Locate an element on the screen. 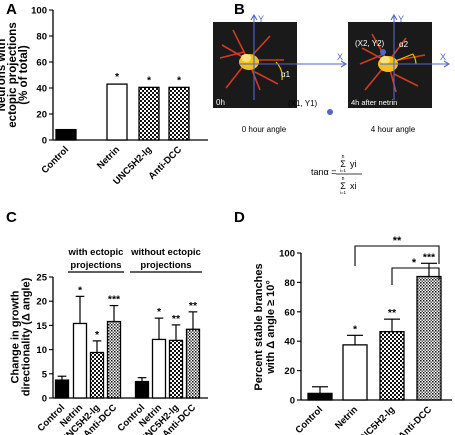 The image size is (455, 435). group-label-without-ectopic: without ectopic is located at coordinates (165, 252).